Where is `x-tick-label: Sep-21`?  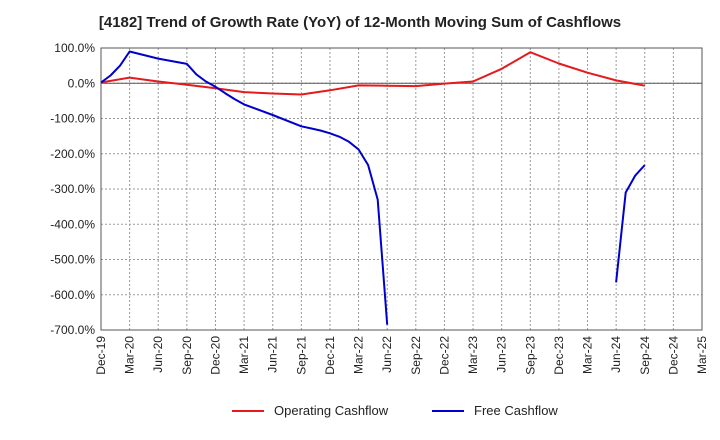 x-tick-label: Sep-21 is located at coordinates (301, 355).